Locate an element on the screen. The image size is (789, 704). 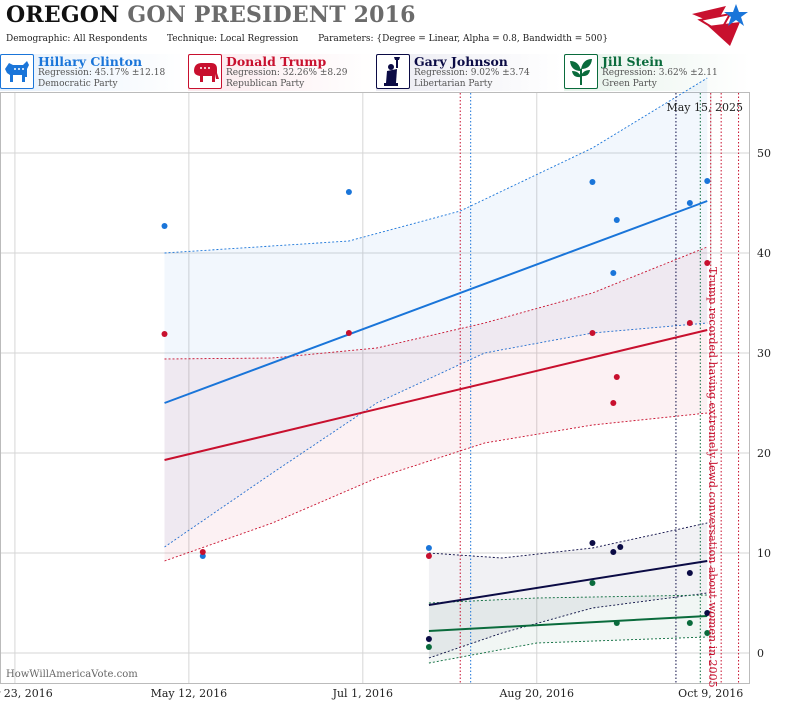
candidate-name: Gary Johnson is located at coordinates (461, 61).